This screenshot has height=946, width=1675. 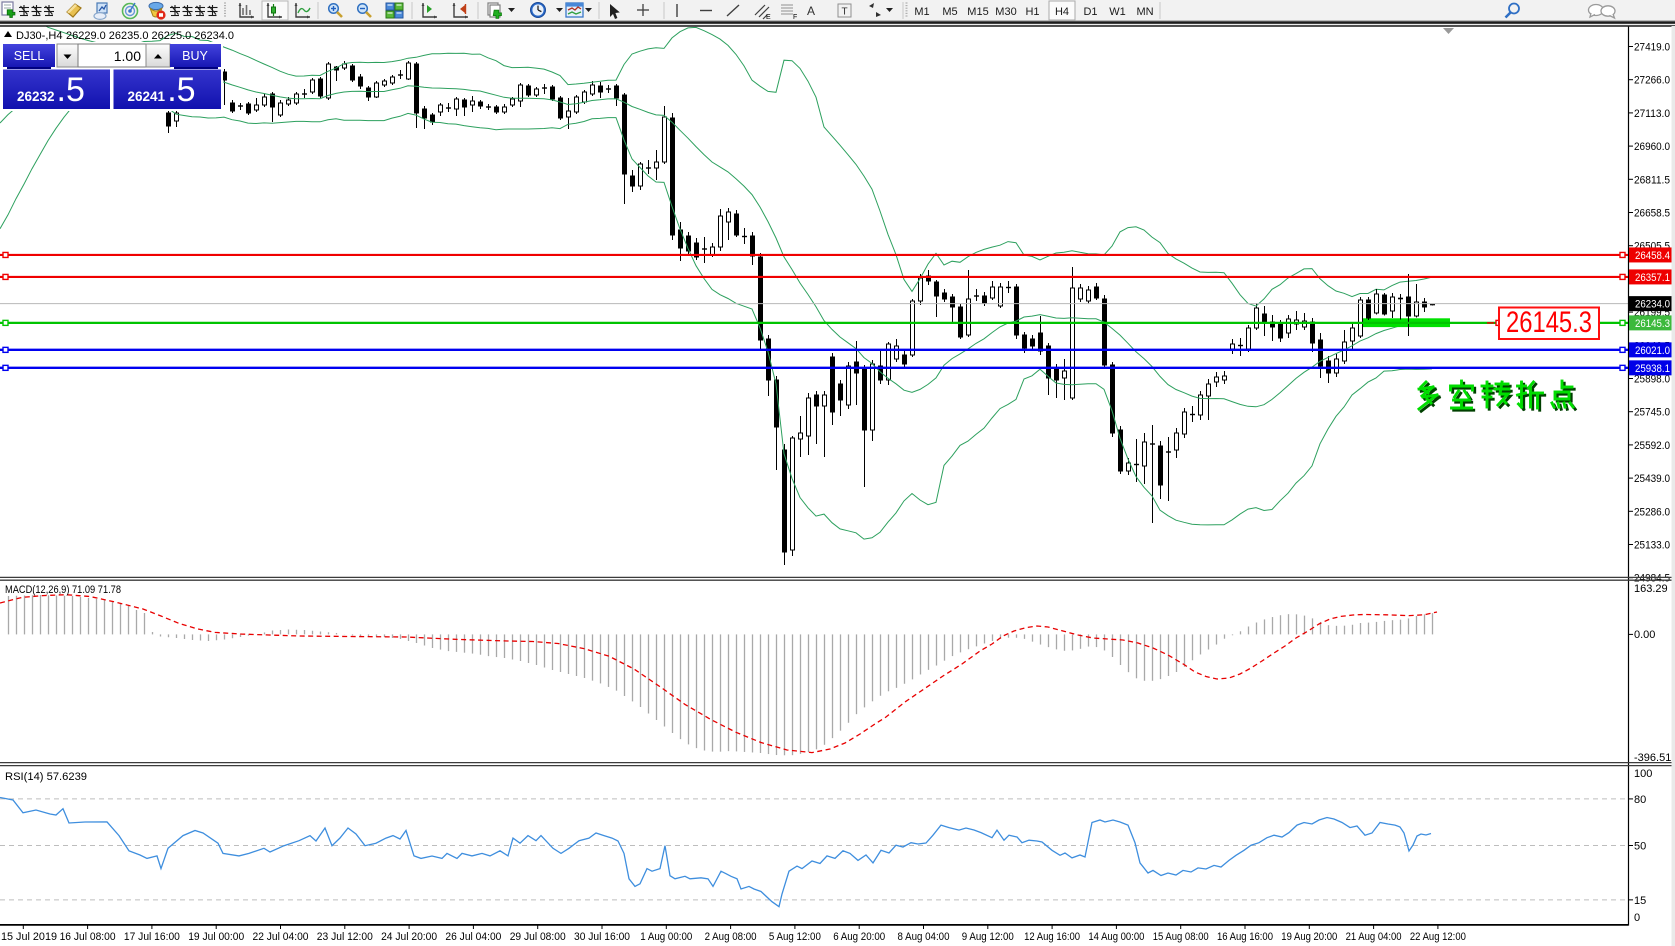 I want to click on svg-text: 25286.0, so click(x=1652, y=512).